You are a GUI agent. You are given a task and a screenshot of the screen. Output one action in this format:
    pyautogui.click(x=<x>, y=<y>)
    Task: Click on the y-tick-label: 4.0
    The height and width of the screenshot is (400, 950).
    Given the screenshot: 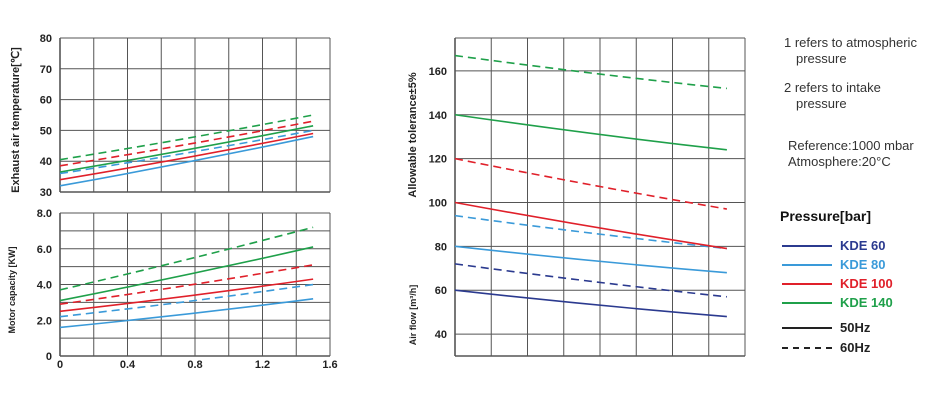 What is the action you would take?
    pyautogui.click(x=44, y=286)
    